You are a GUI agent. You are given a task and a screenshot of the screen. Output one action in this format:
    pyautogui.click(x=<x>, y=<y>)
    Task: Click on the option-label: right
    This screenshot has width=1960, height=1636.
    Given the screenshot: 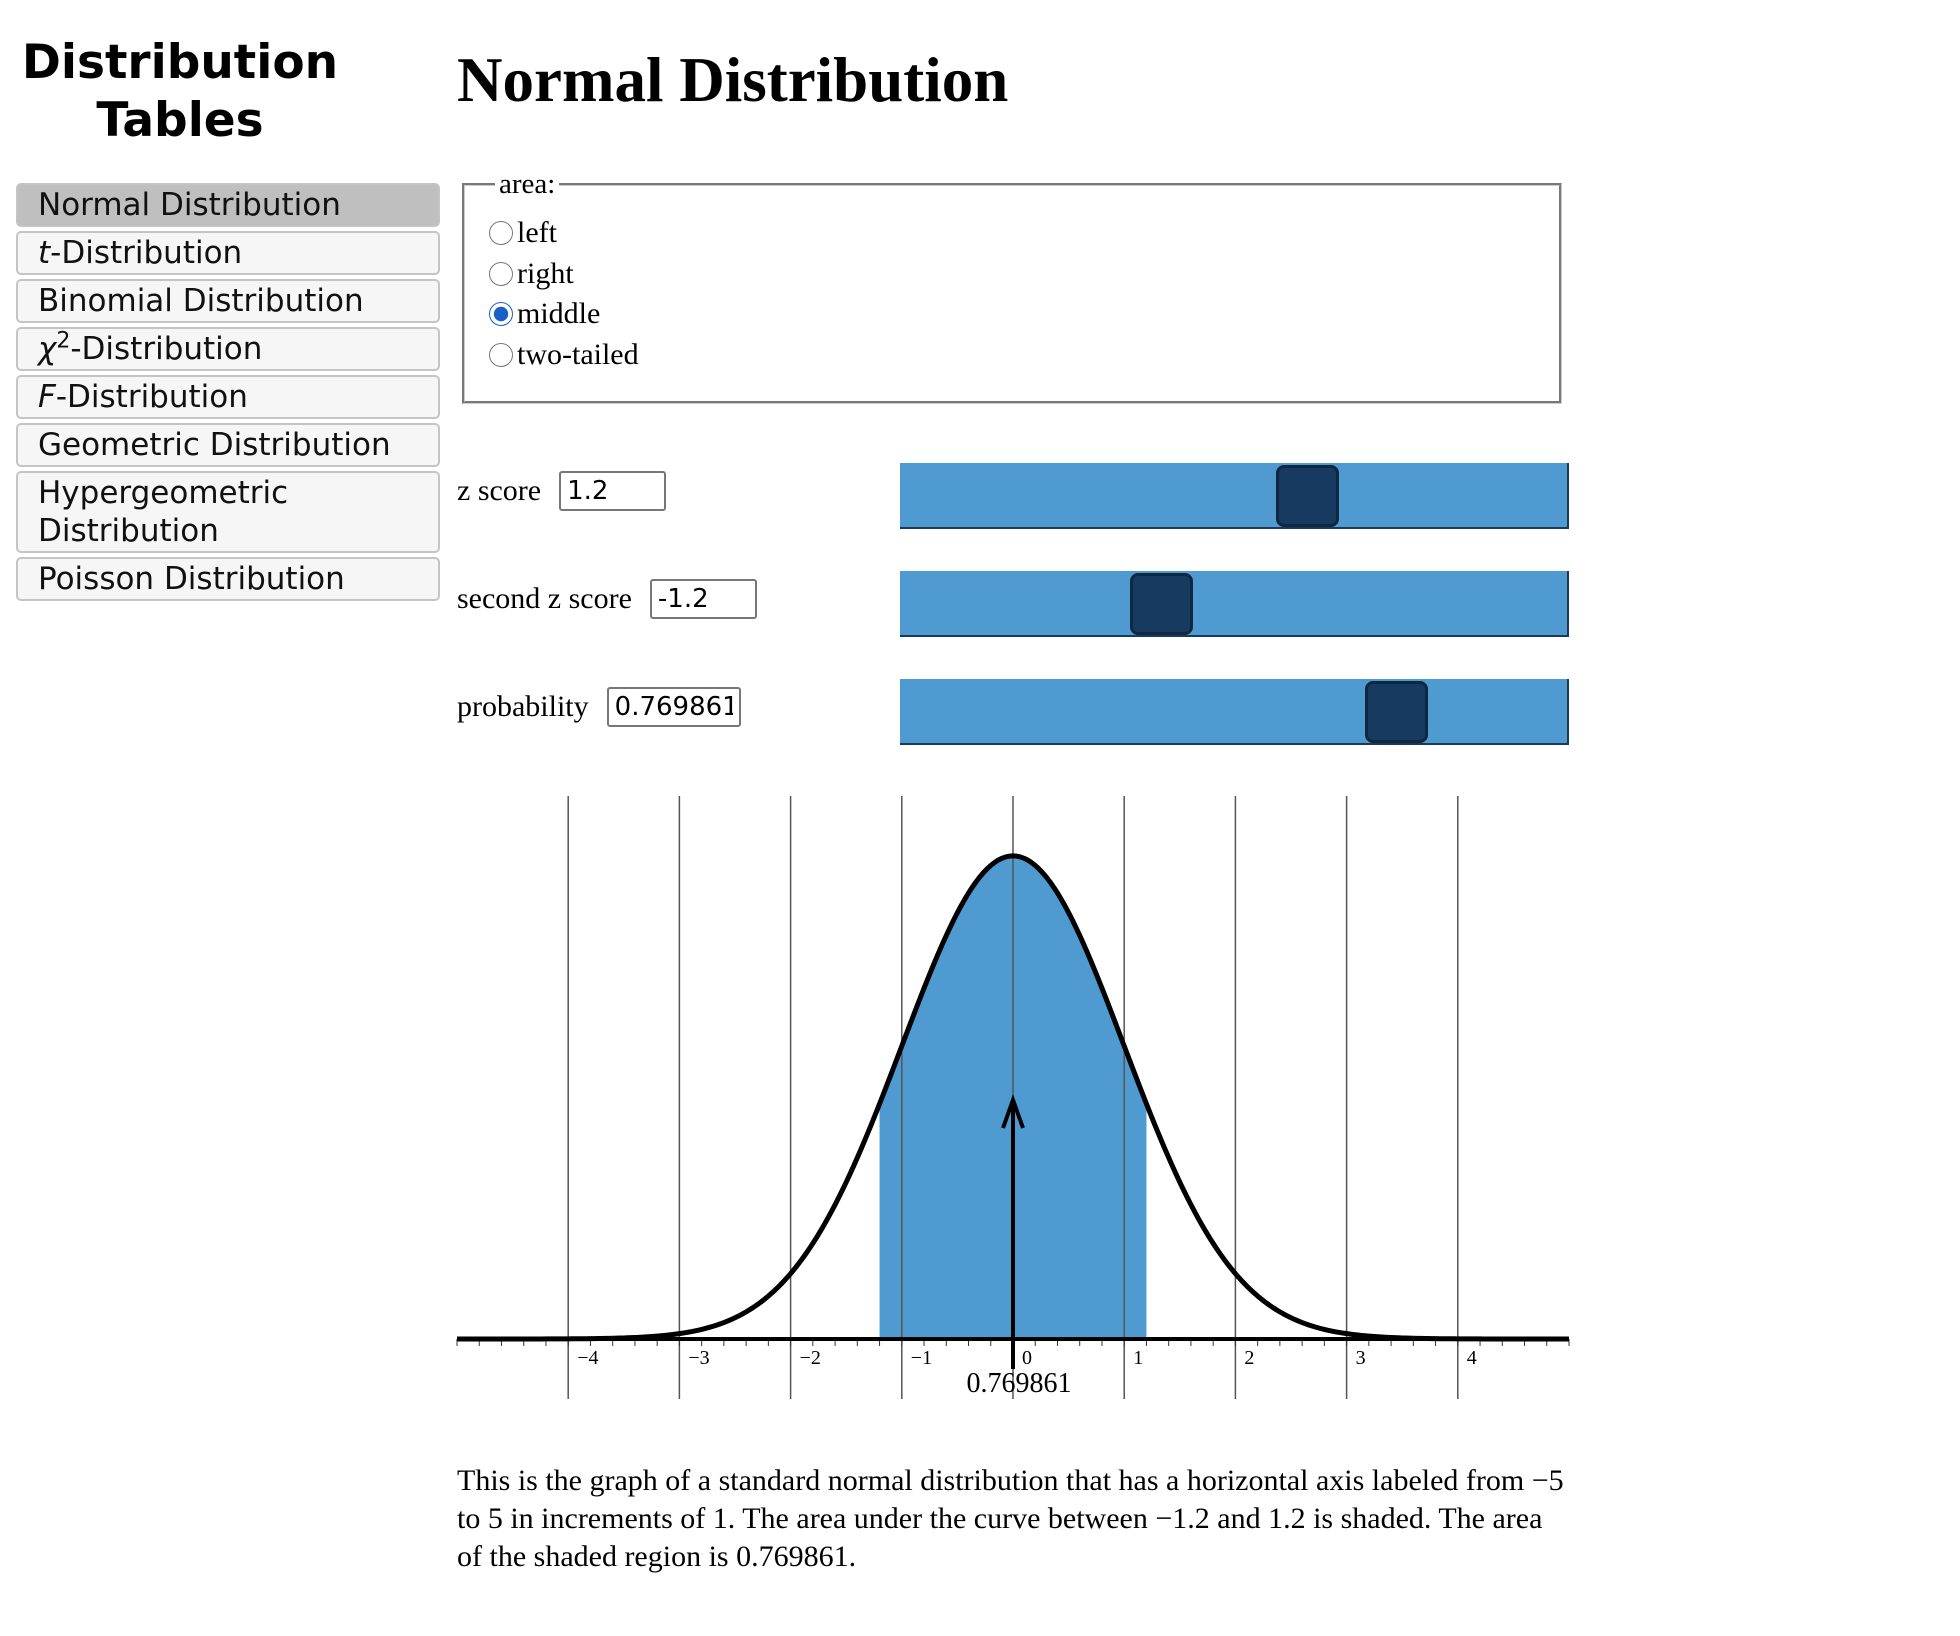 What is the action you would take?
    pyautogui.click(x=545, y=273)
    